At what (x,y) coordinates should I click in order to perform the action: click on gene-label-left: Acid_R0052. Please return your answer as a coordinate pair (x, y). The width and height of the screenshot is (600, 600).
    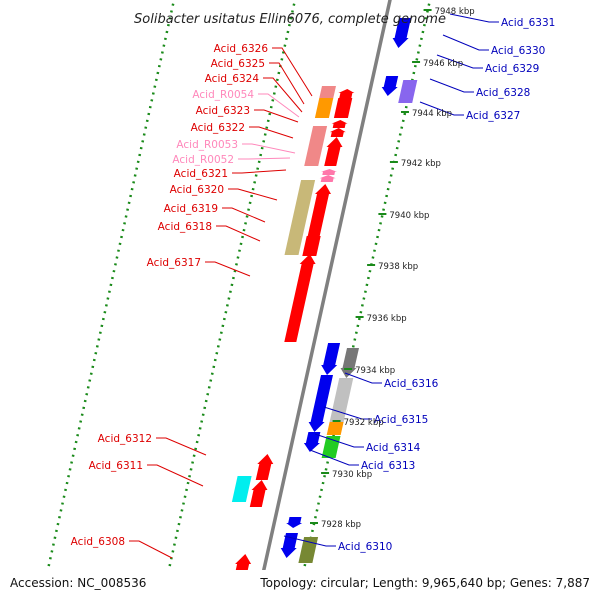
    Looking at the image, I should click on (203, 160).